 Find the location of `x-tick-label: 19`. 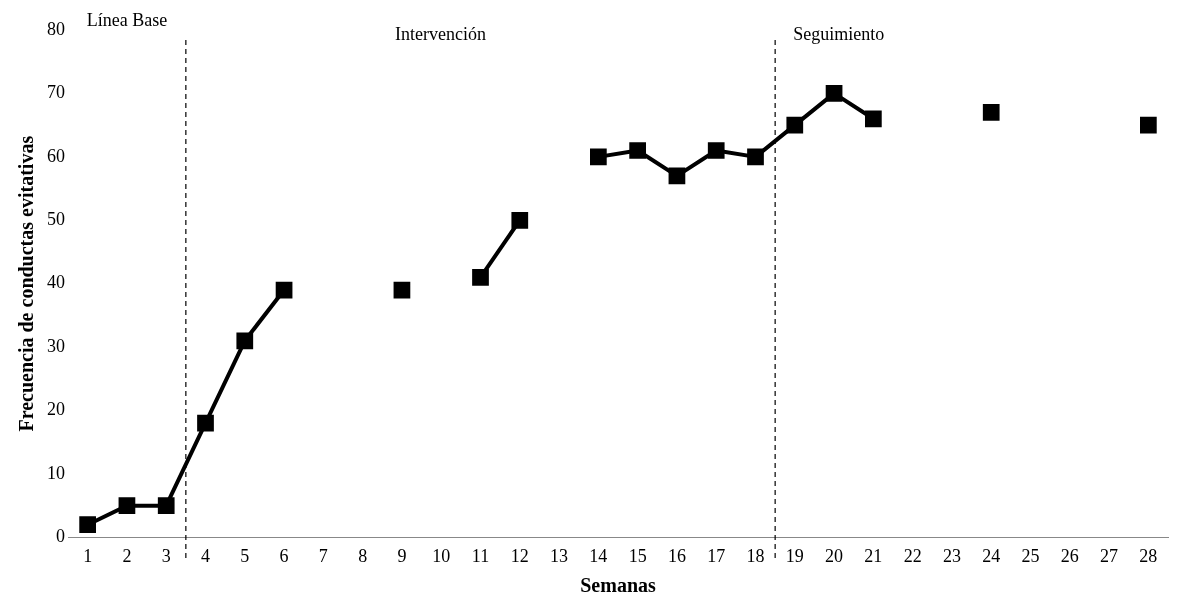

x-tick-label: 19 is located at coordinates (794, 555).